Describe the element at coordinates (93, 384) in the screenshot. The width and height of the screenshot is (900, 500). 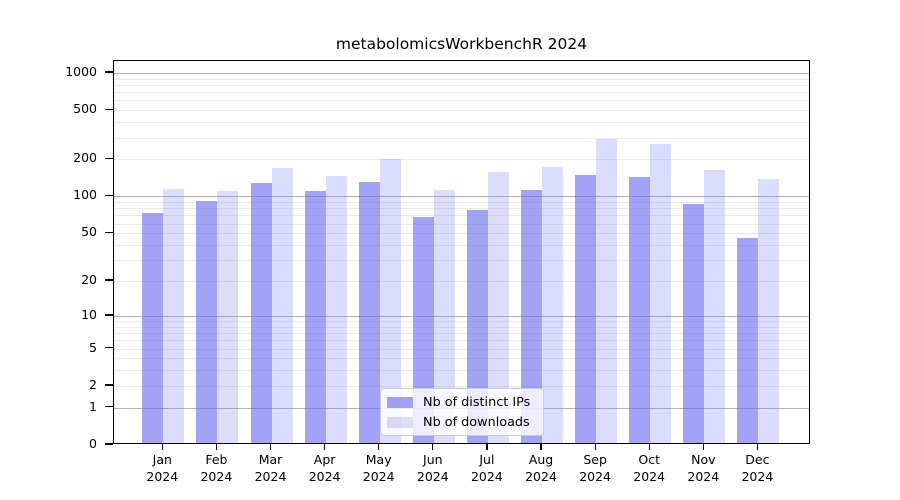
I see `y-tick-label: 2` at that location.